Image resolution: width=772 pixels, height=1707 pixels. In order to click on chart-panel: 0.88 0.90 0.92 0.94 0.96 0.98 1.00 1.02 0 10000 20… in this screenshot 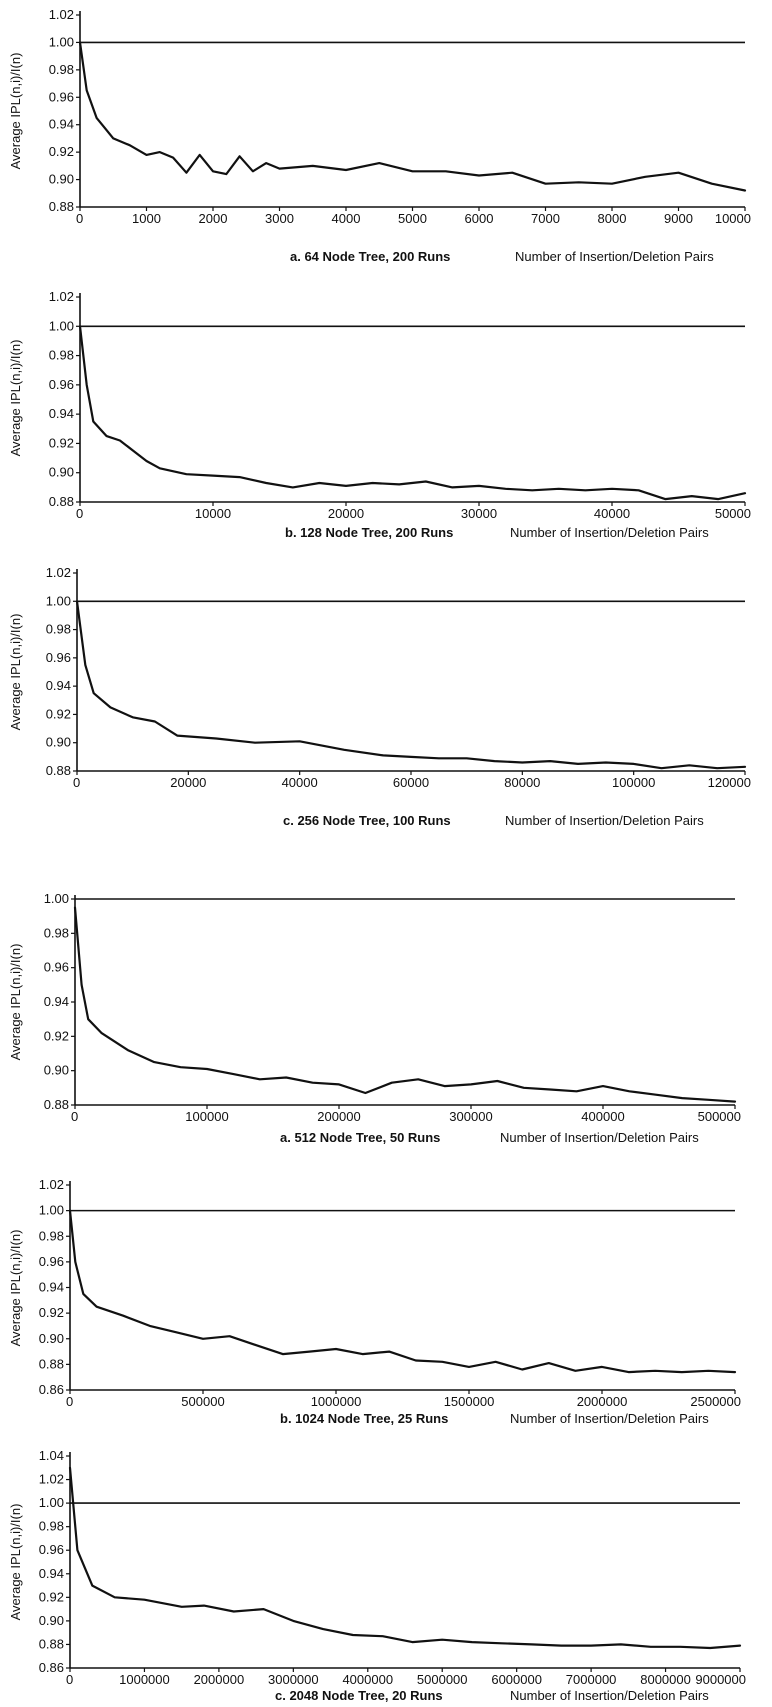, I will do `click(379, 414)`.